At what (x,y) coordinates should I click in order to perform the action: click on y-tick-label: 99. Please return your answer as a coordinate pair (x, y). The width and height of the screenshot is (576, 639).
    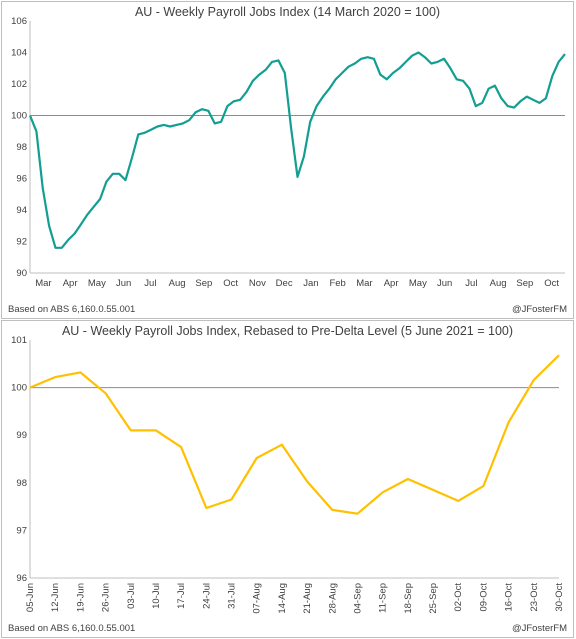
    Looking at the image, I should click on (21, 435).